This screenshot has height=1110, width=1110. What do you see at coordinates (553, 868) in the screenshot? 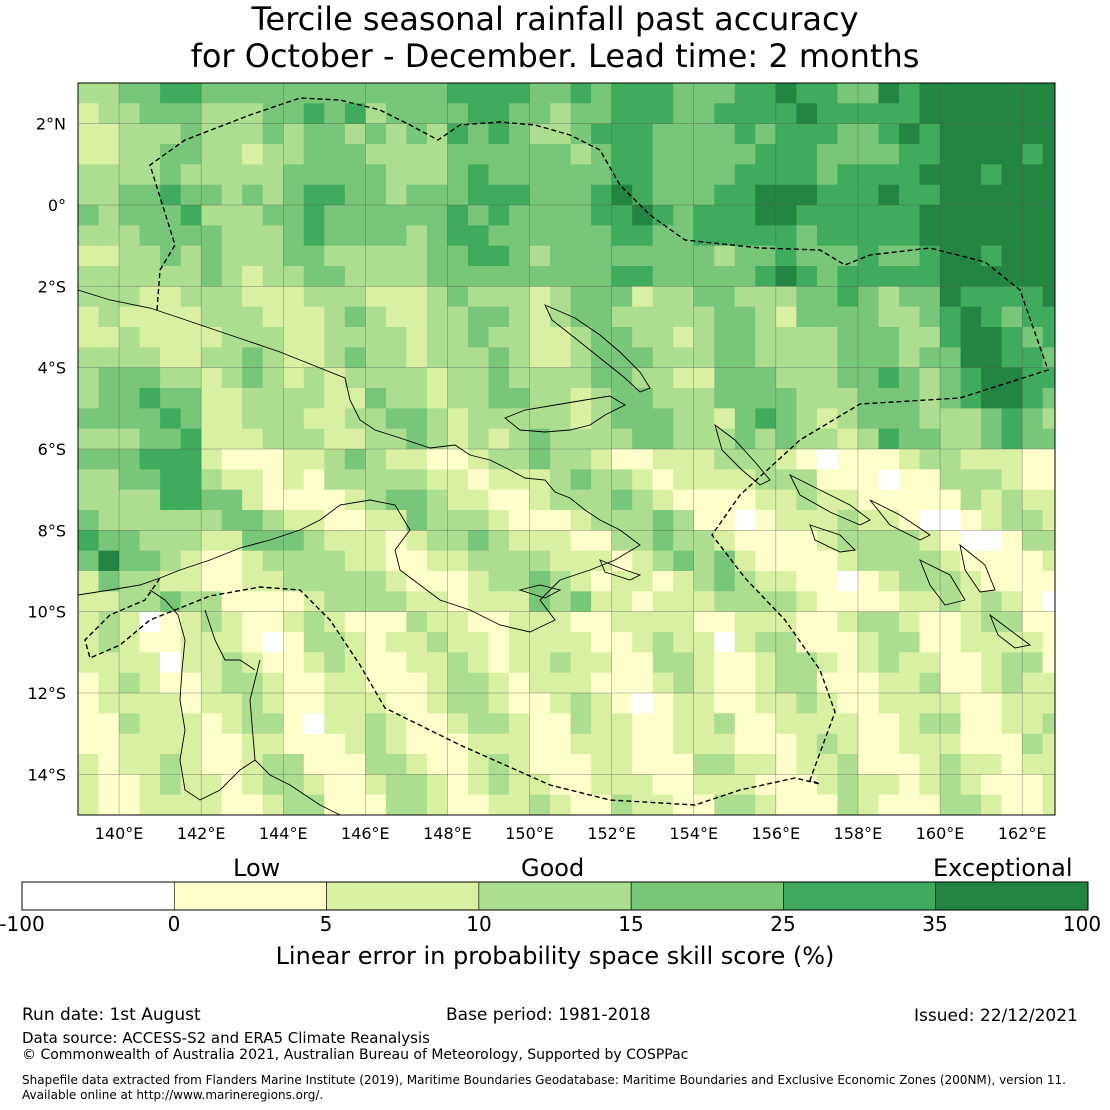
I see `colorbar-label-good: Good` at bounding box center [553, 868].